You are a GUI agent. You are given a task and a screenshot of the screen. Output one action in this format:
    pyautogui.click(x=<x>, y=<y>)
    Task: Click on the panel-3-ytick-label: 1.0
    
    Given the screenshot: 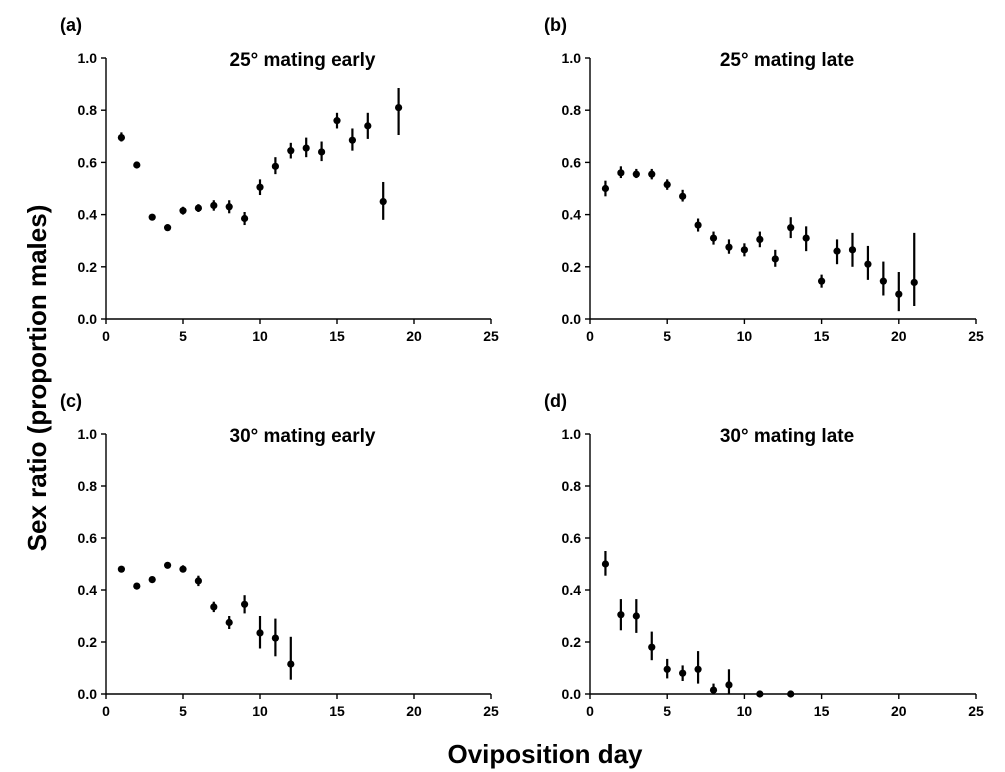 What is the action you would take?
    pyautogui.click(x=88, y=434)
    